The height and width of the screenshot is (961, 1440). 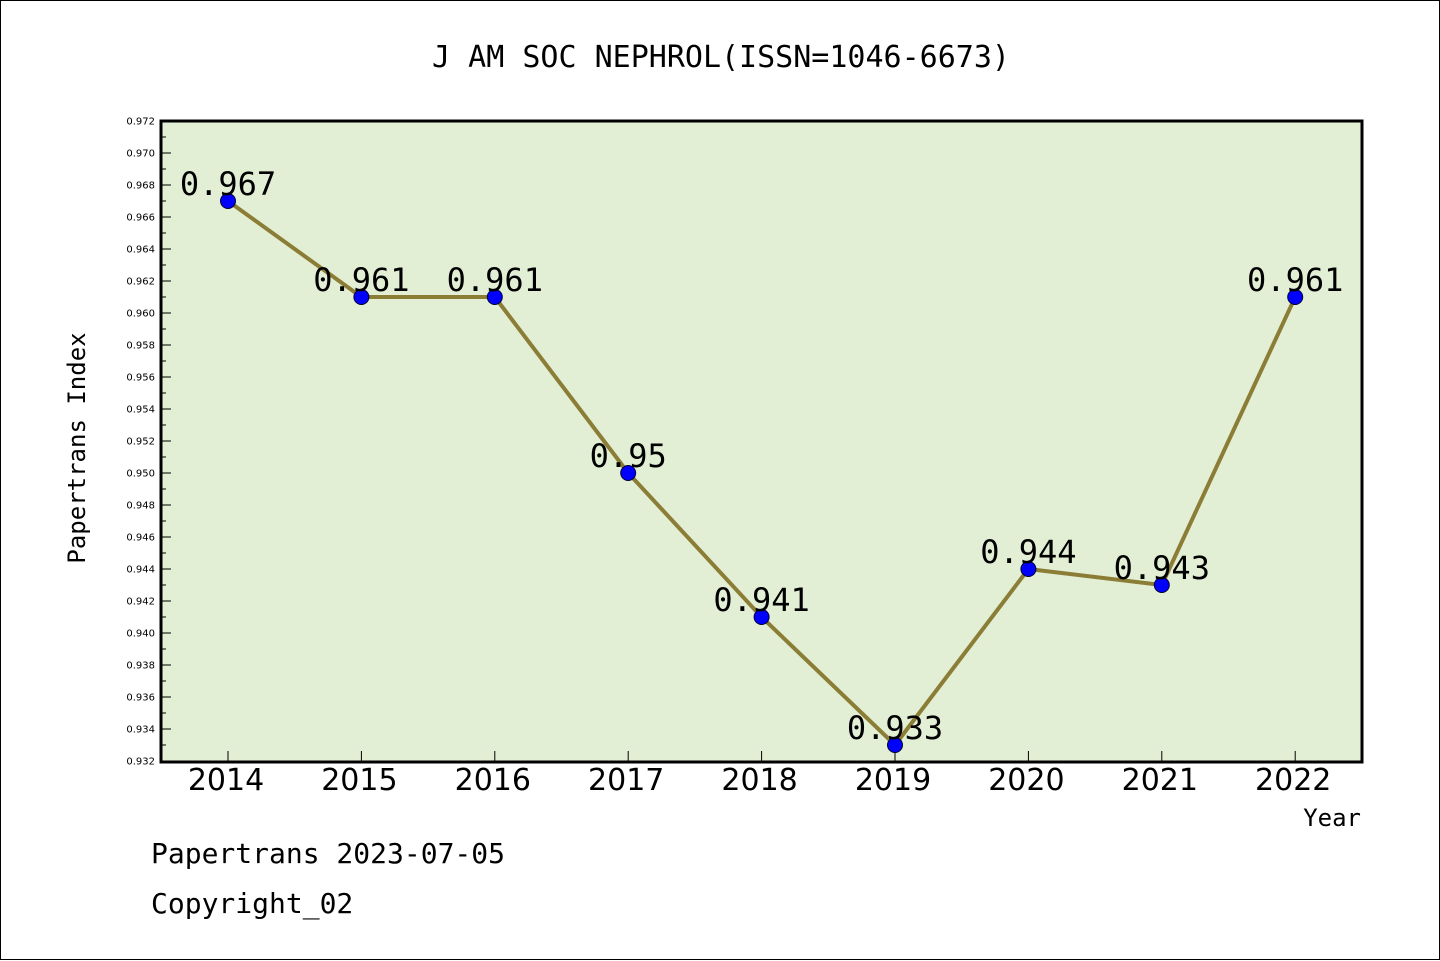 I want to click on x-tick-label: 2020, so click(x=1026, y=780).